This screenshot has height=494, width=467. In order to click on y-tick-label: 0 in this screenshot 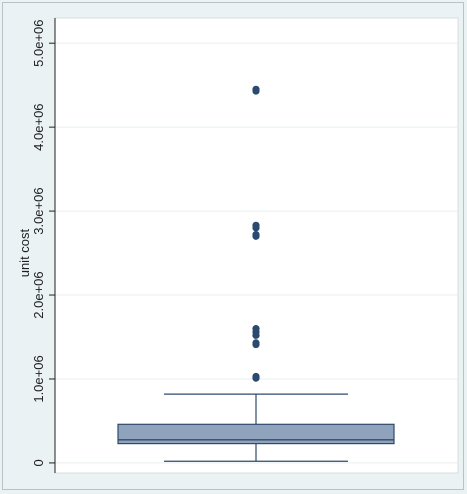, I will do `click(38, 462)`.